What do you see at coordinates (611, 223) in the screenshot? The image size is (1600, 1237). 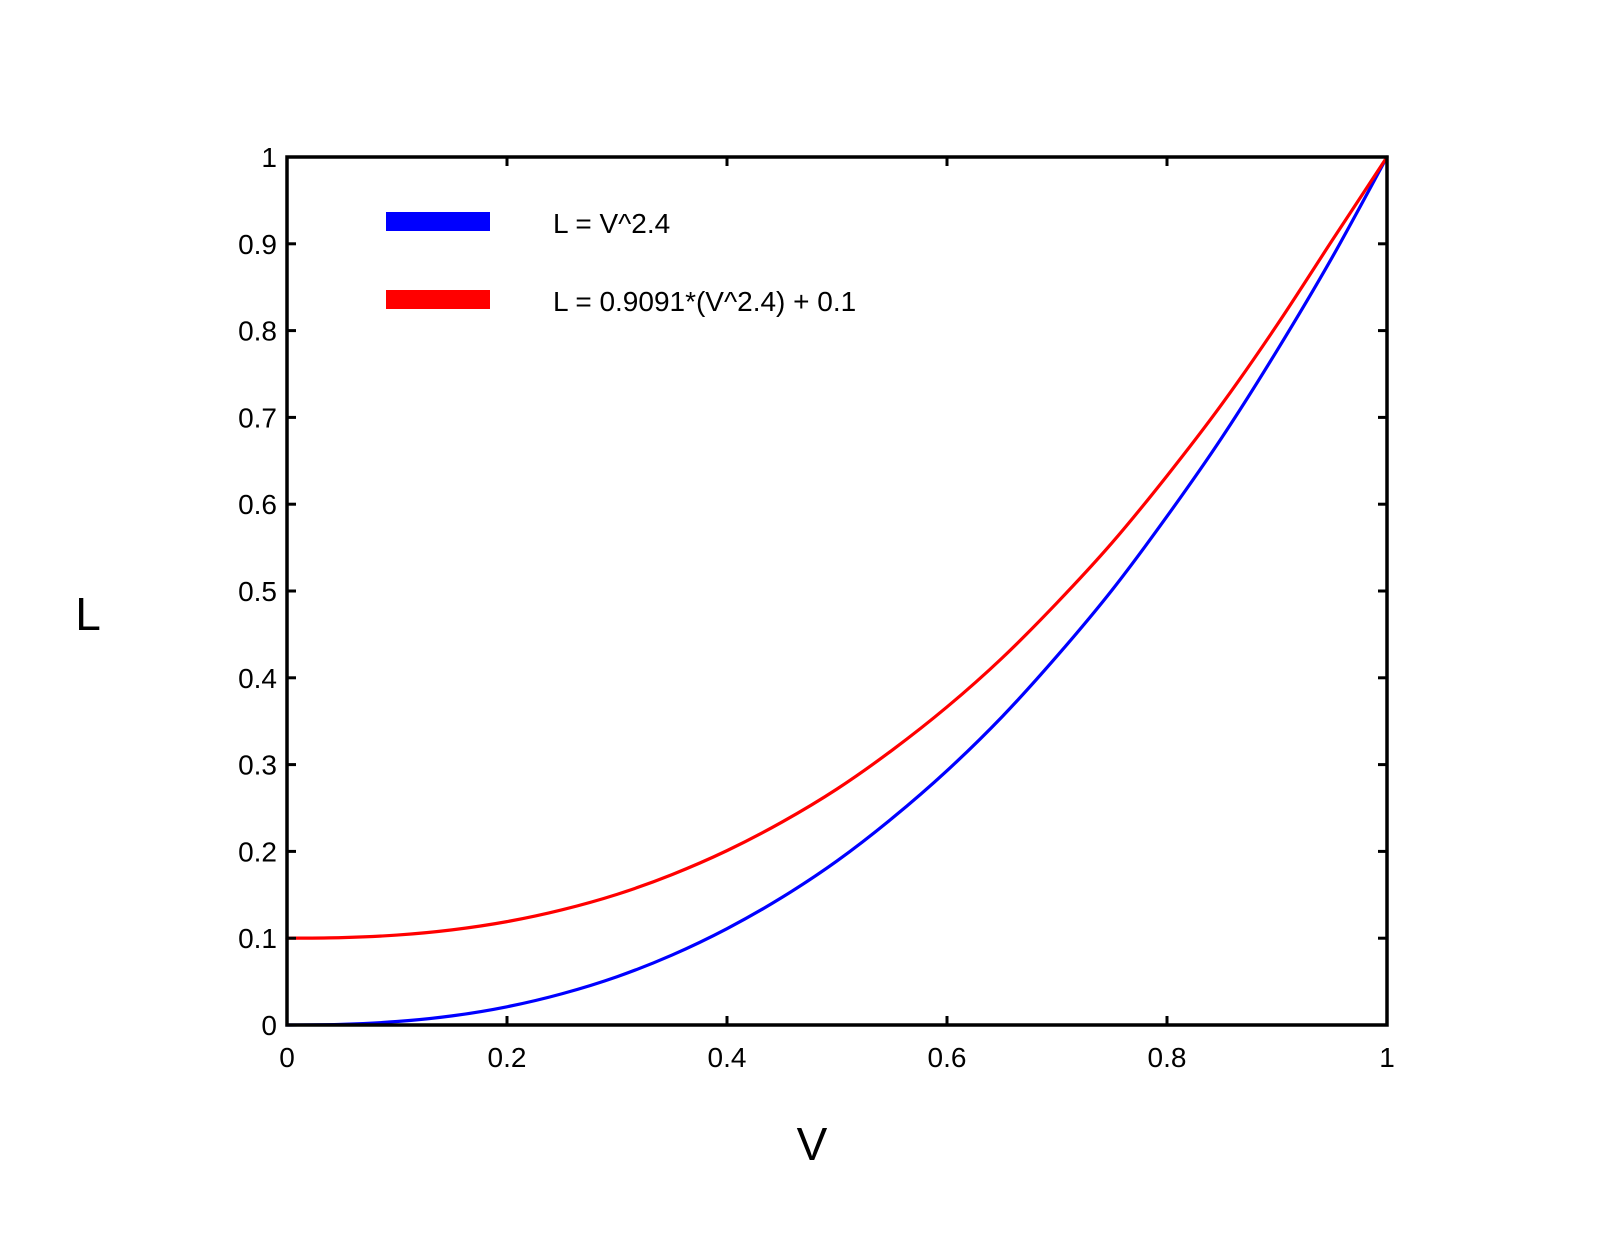 I see `legend-label-1: L = V^2.4` at bounding box center [611, 223].